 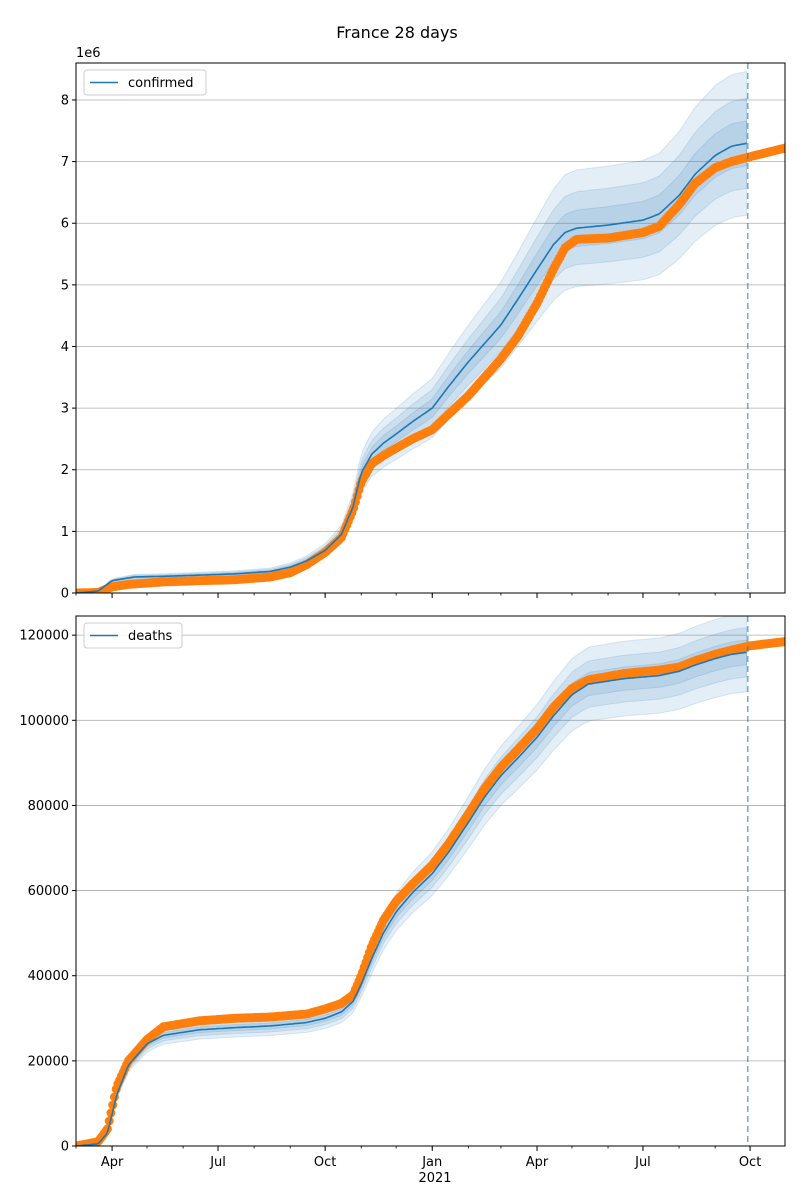 What do you see at coordinates (434, 1178) in the screenshot?
I see `x-year-label: 2021` at bounding box center [434, 1178].